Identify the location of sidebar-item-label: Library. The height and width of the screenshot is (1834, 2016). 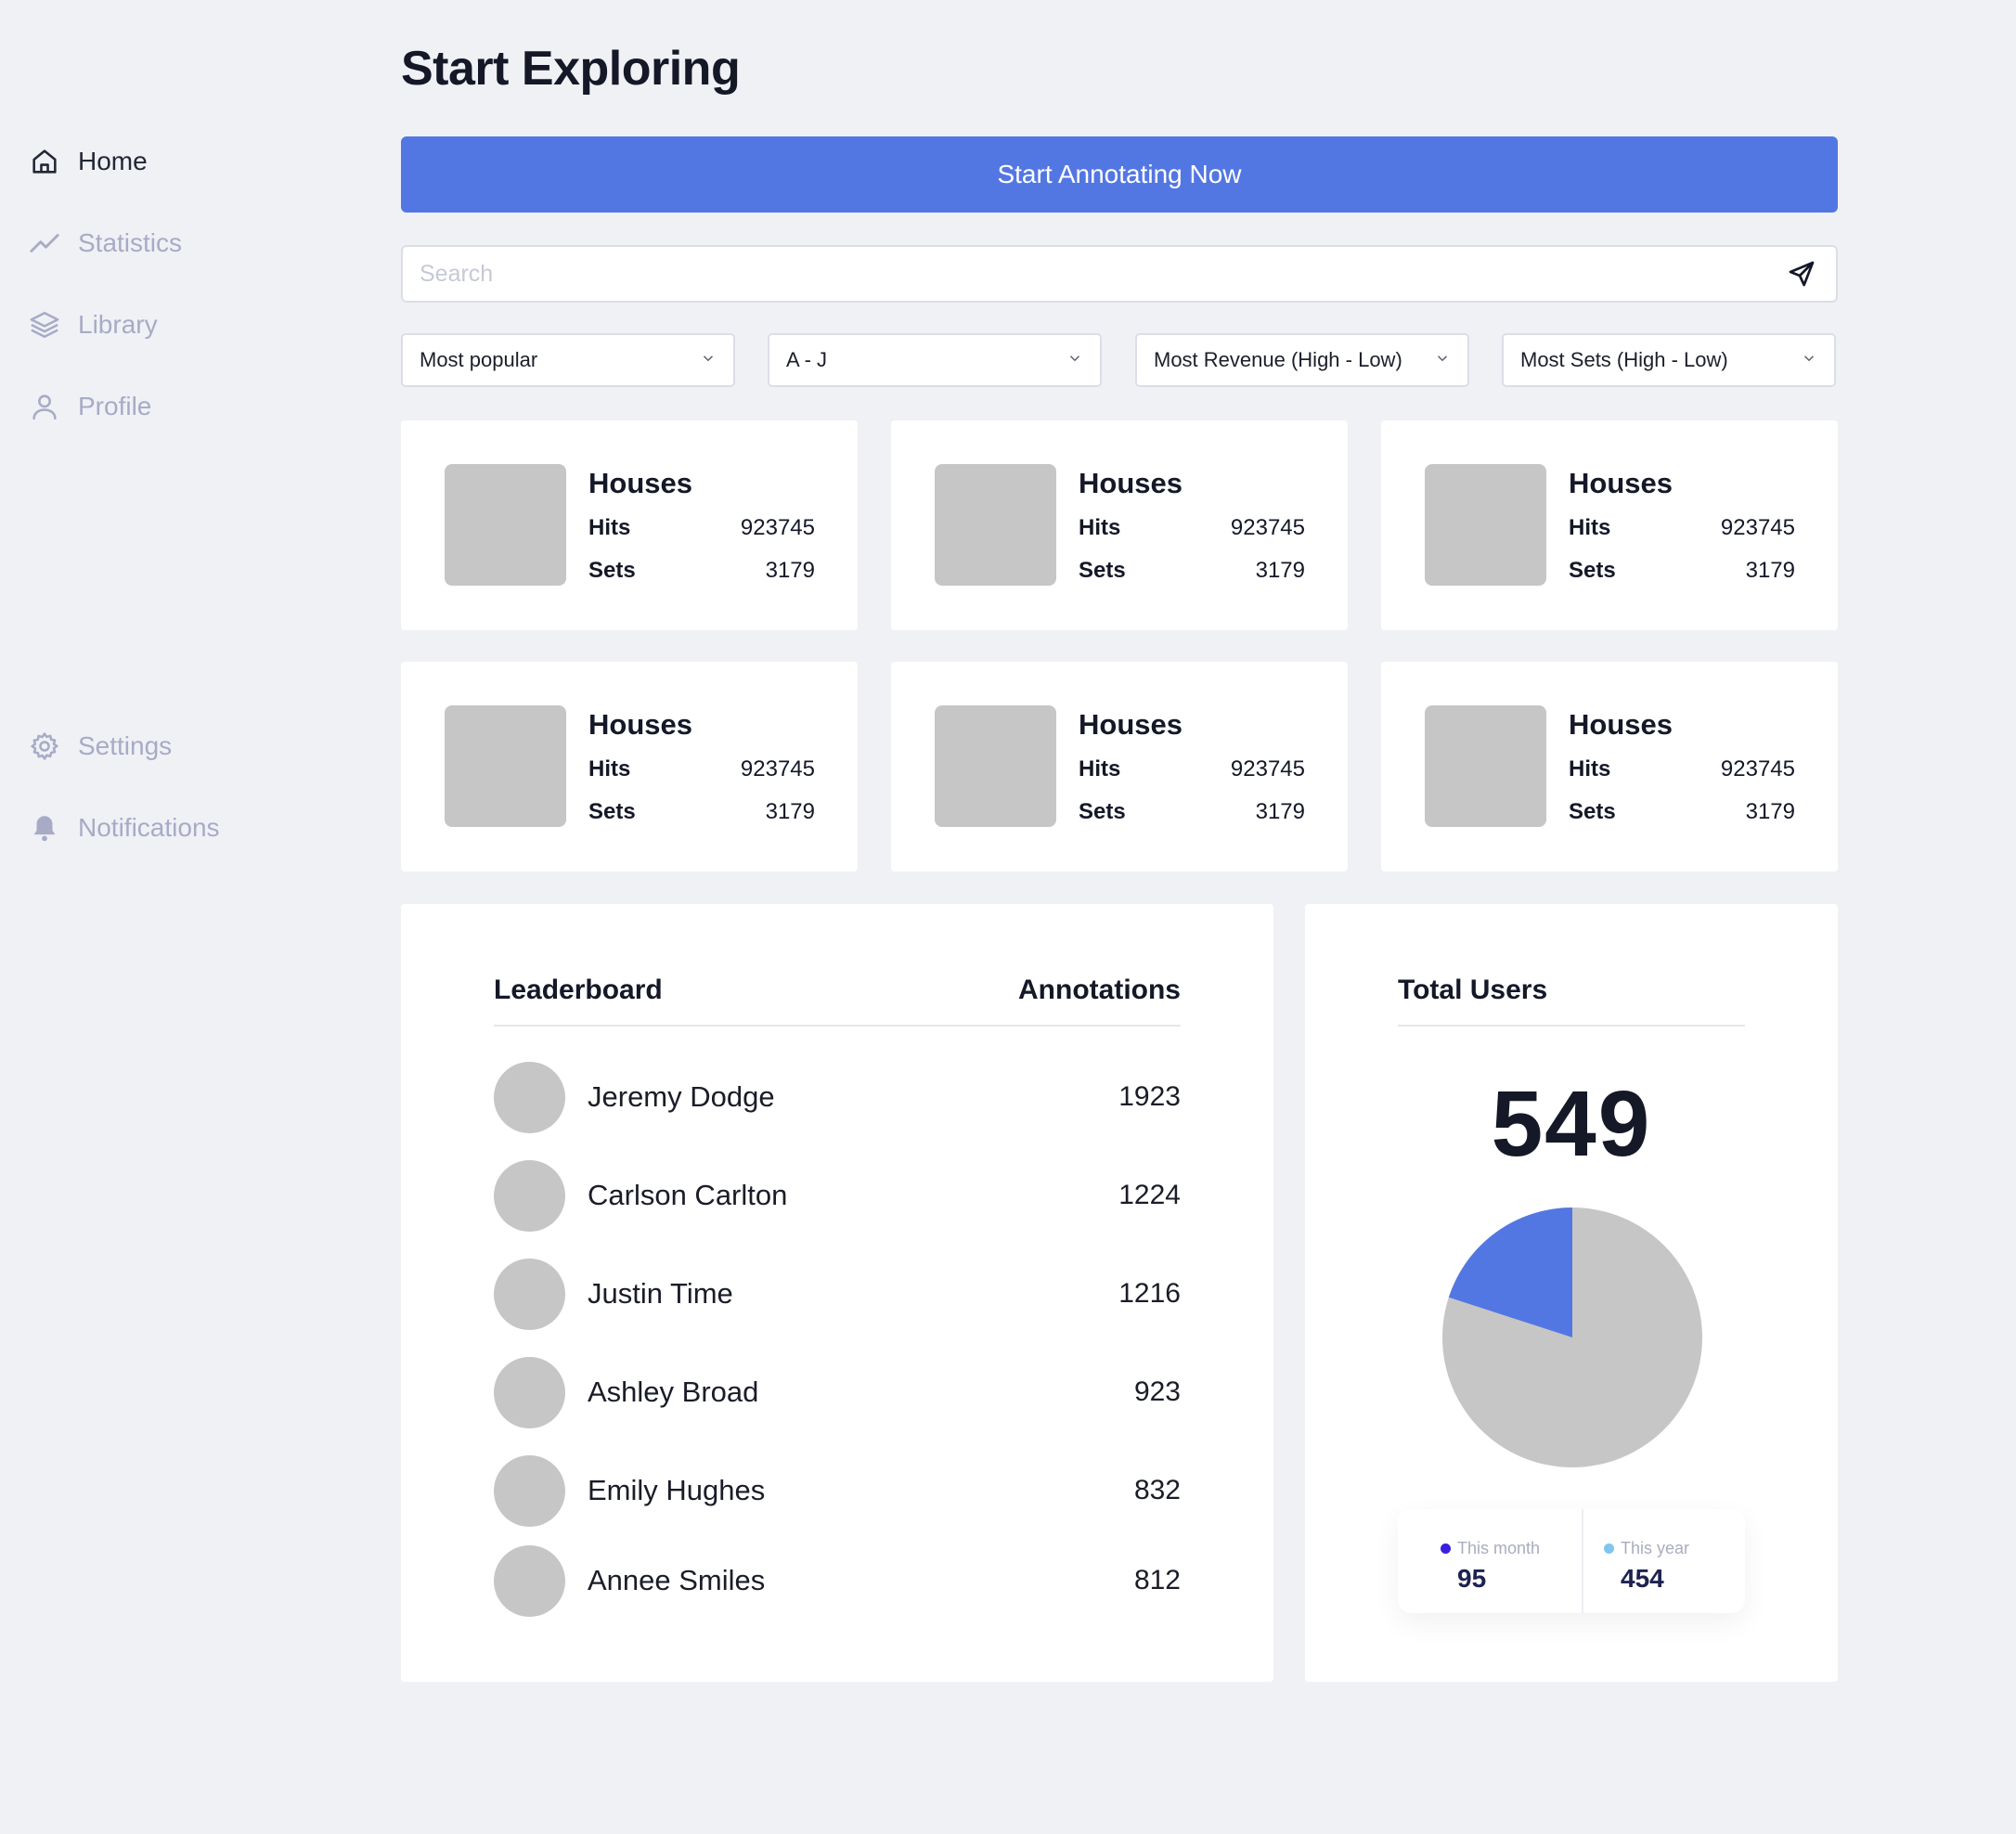
(118, 324).